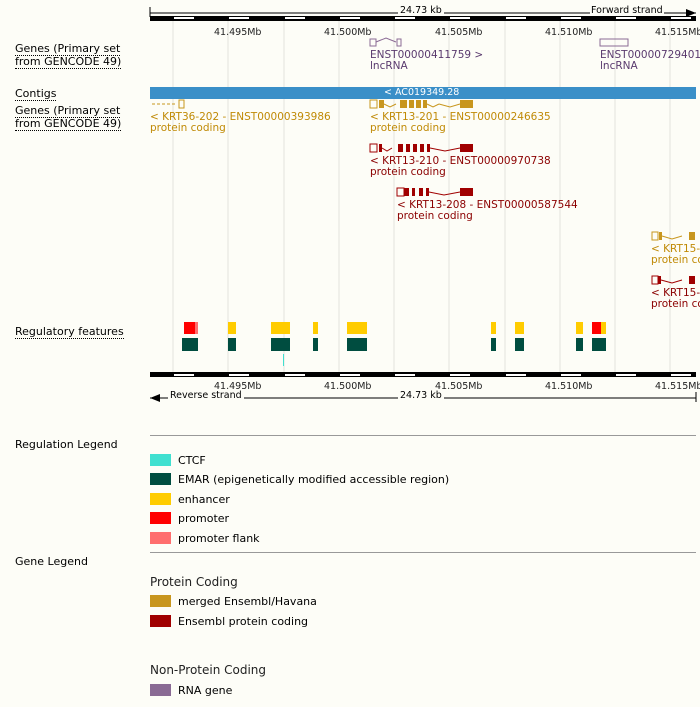 The height and width of the screenshot is (707, 700). I want to click on legend-swatch-promoter-flank, so click(160, 538).